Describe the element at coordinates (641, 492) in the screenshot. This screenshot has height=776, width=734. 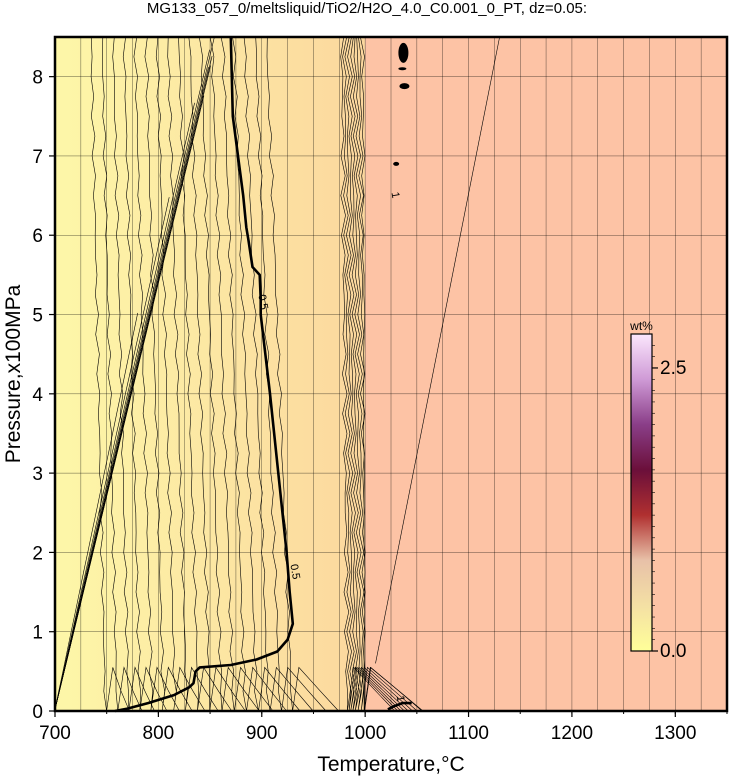
I see `colorbar-scale` at that location.